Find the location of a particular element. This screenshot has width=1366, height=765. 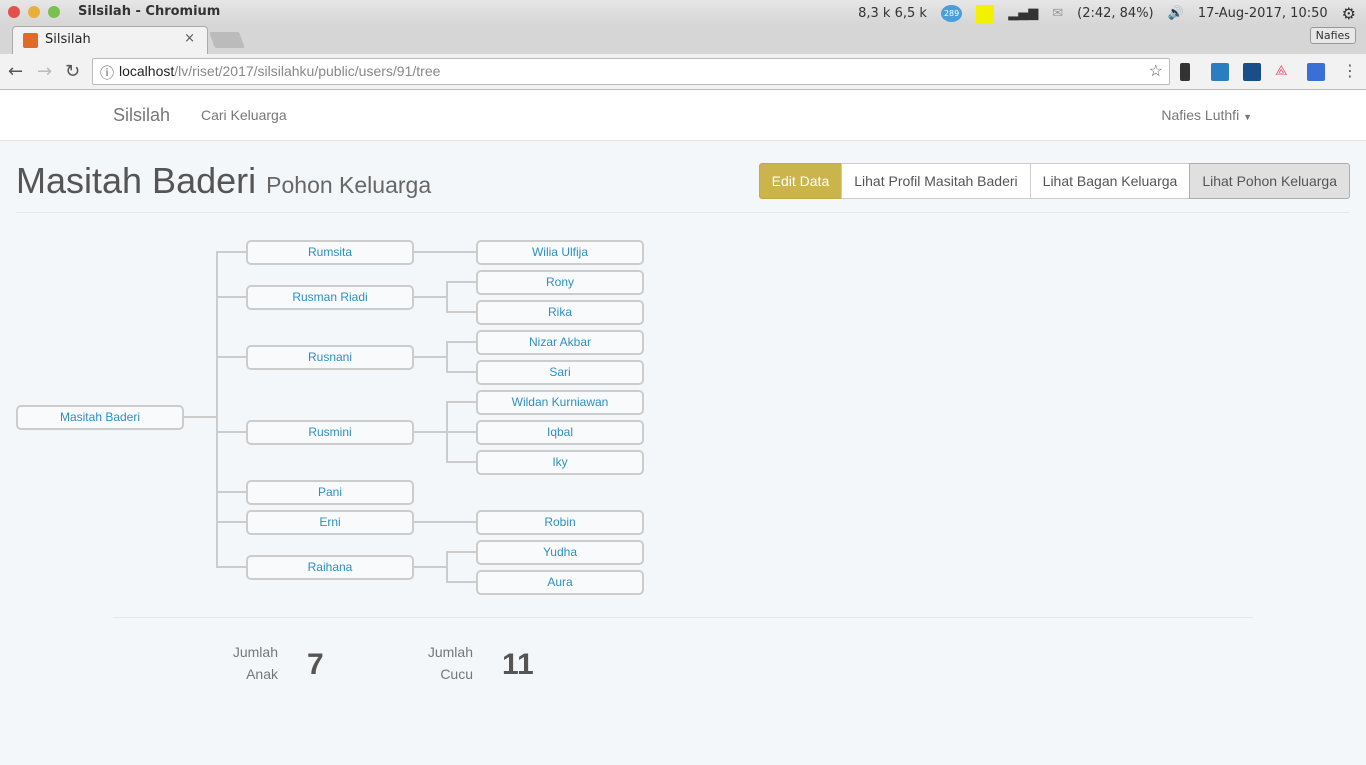

grandchild-node: Rika is located at coordinates (560, 312).